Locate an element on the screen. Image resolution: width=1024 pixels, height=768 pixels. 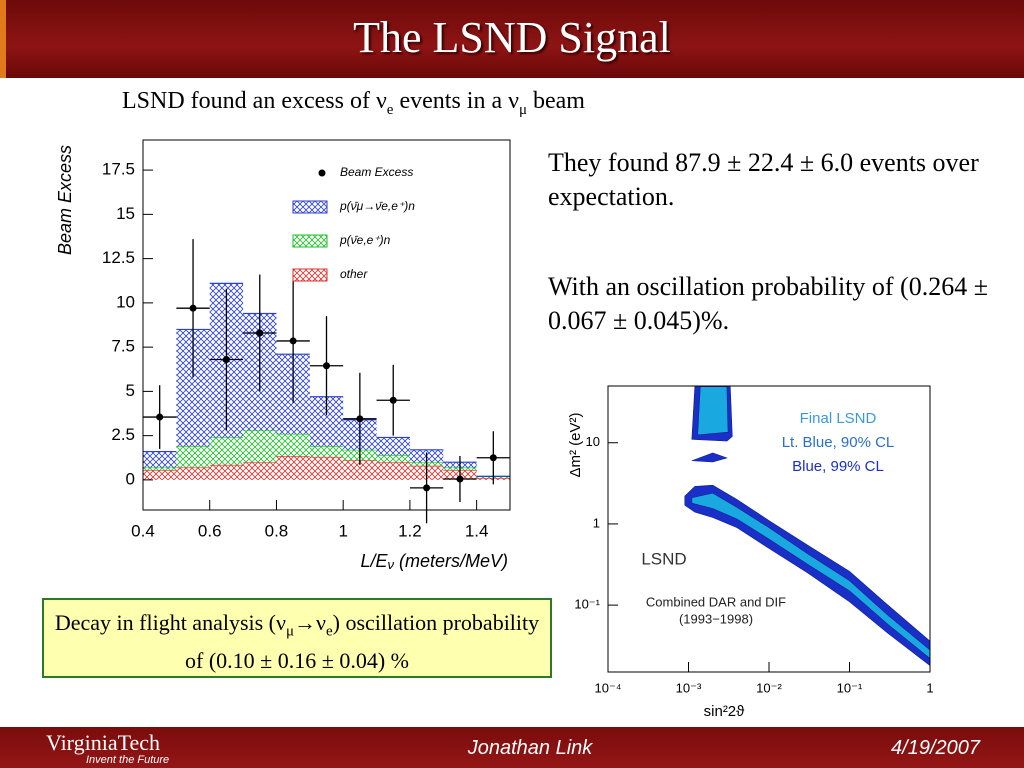
slide-title: The LSND Signal is located at coordinates (512, 37).